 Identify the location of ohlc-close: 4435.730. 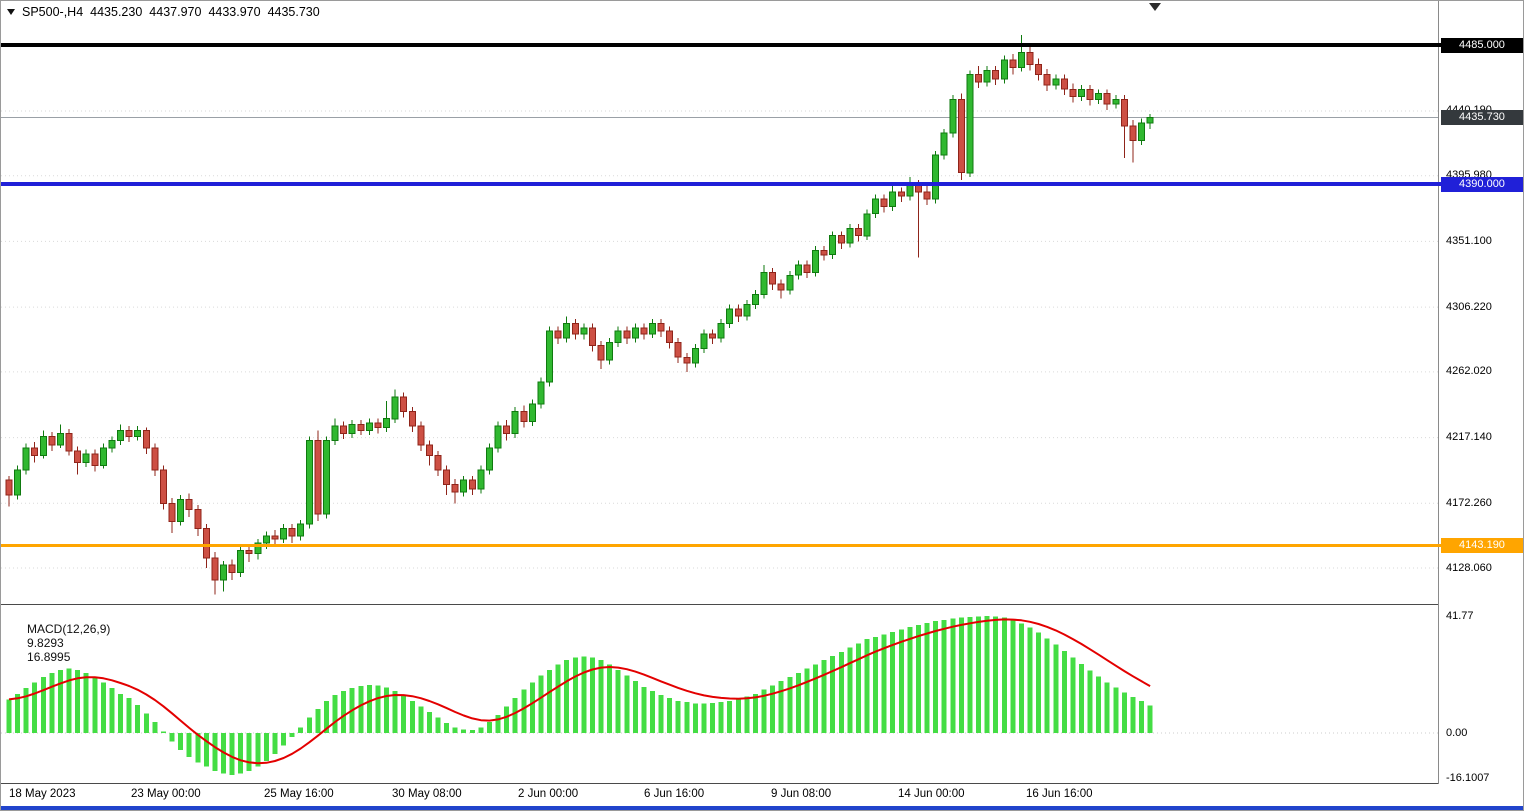
(293, 12).